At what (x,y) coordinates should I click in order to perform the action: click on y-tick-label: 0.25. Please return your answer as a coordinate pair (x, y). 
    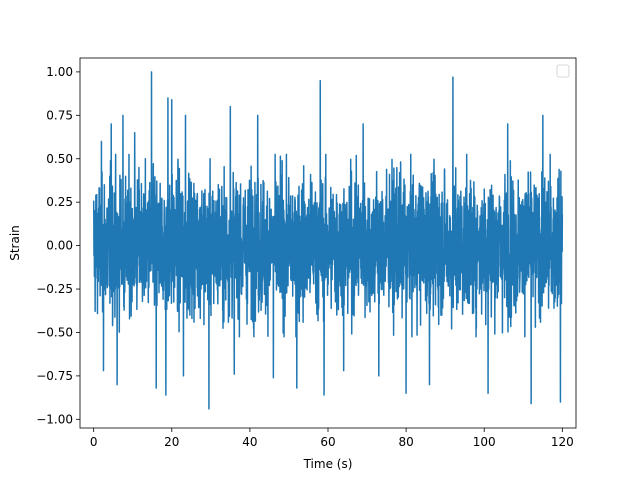
    Looking at the image, I should click on (59, 202).